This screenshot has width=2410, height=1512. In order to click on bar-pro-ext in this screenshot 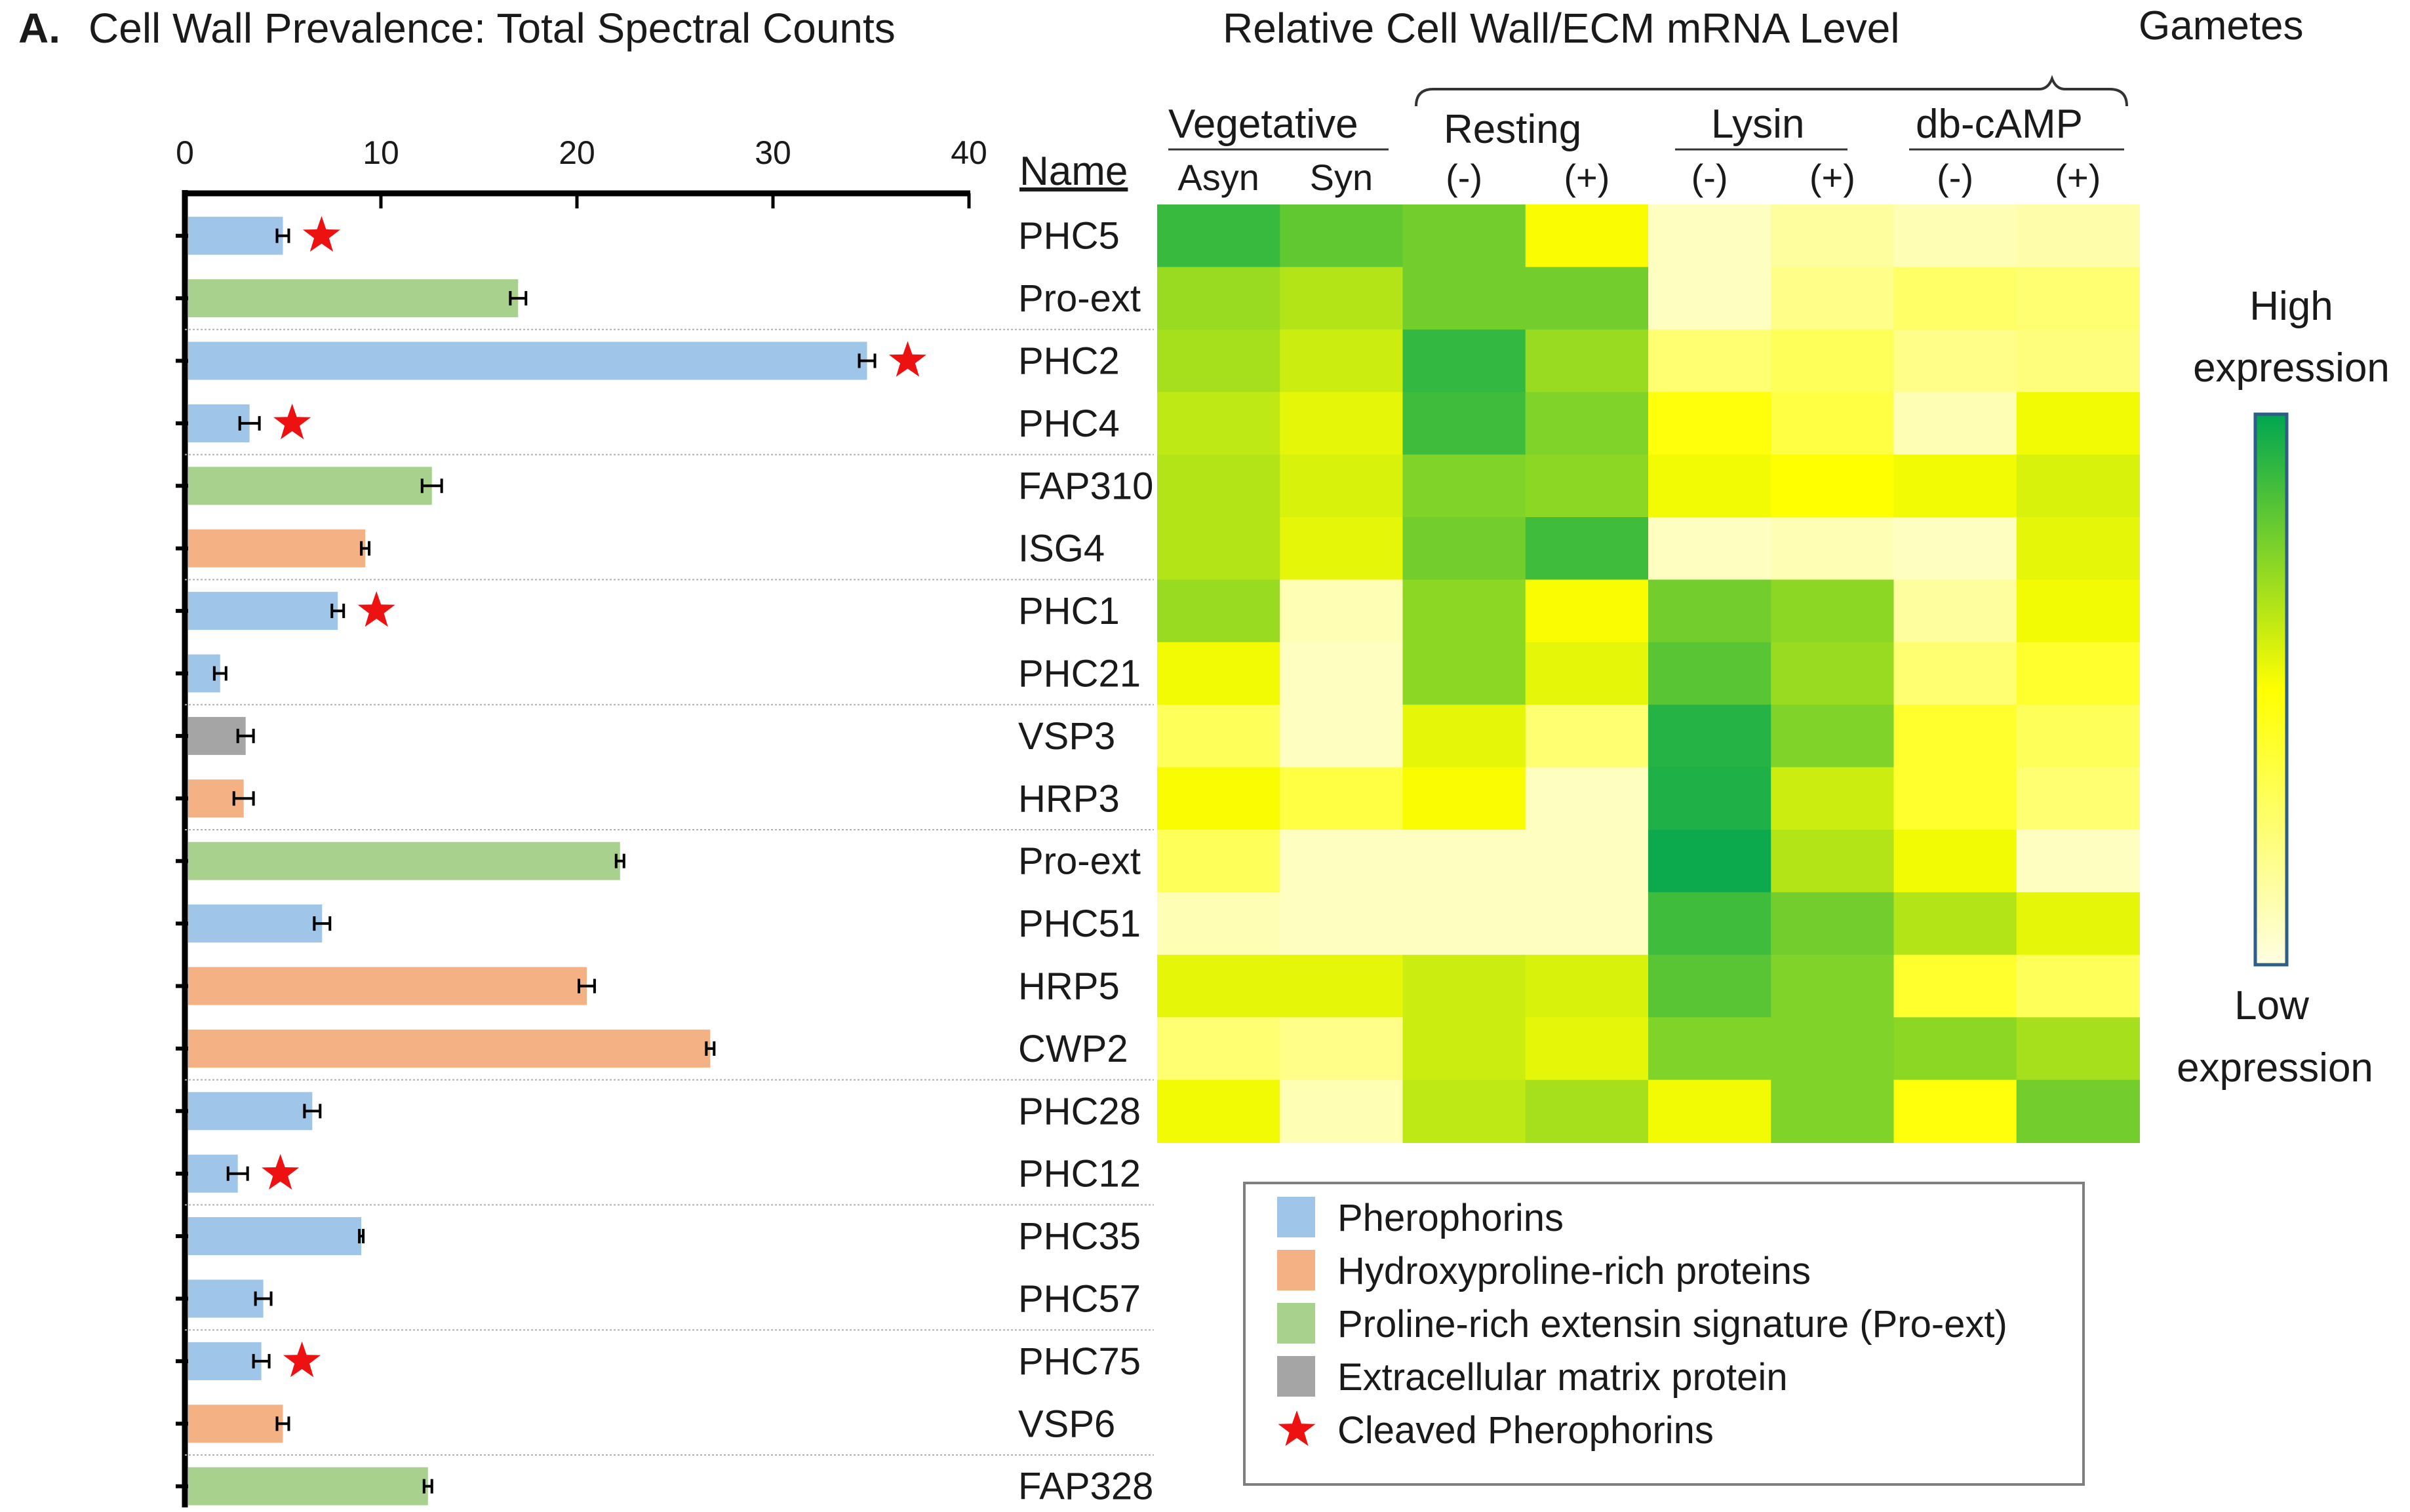, I will do `click(404, 861)`.